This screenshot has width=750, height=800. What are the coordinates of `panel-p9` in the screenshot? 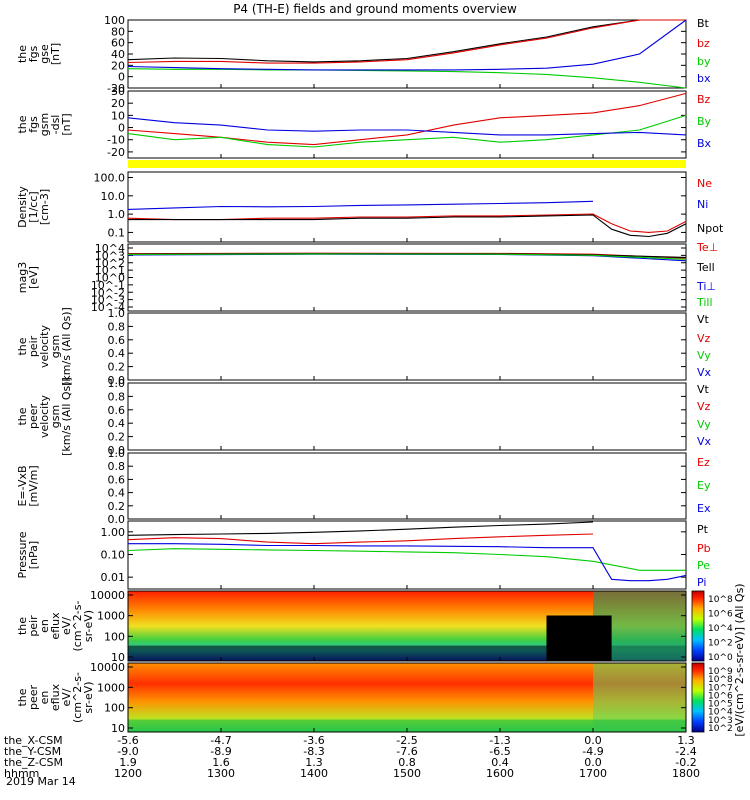 It's located at (416, 626).